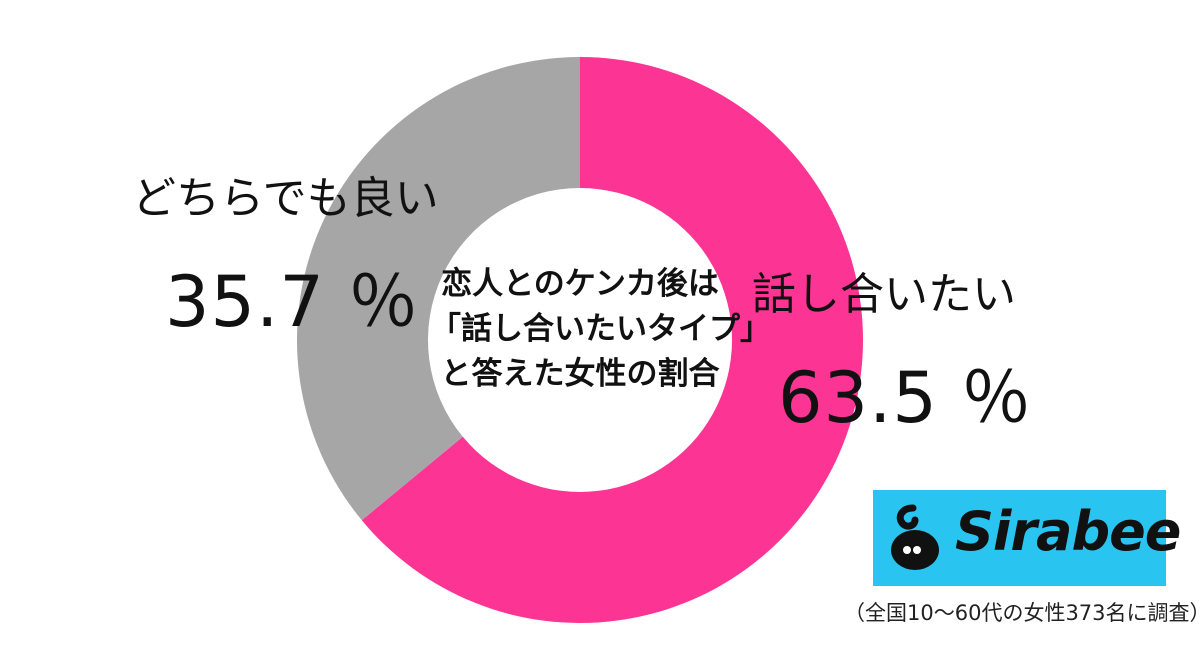  What do you see at coordinates (580, 374) in the screenshot?
I see `chart-title-line-3: と答えた女性の割合` at bounding box center [580, 374].